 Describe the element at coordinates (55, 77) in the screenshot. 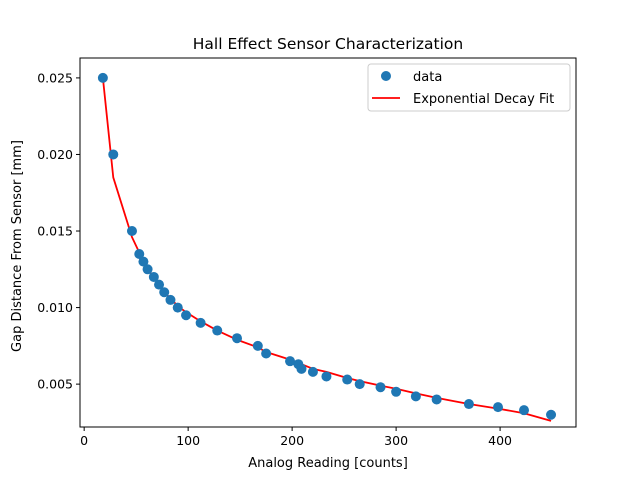

I see `y-tick-label: 0.025` at that location.